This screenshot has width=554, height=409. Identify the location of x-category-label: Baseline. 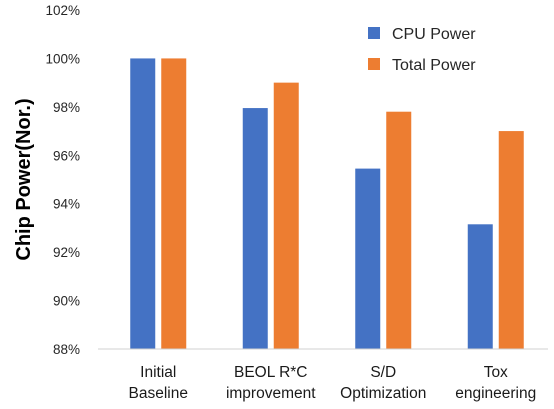
(158, 393).